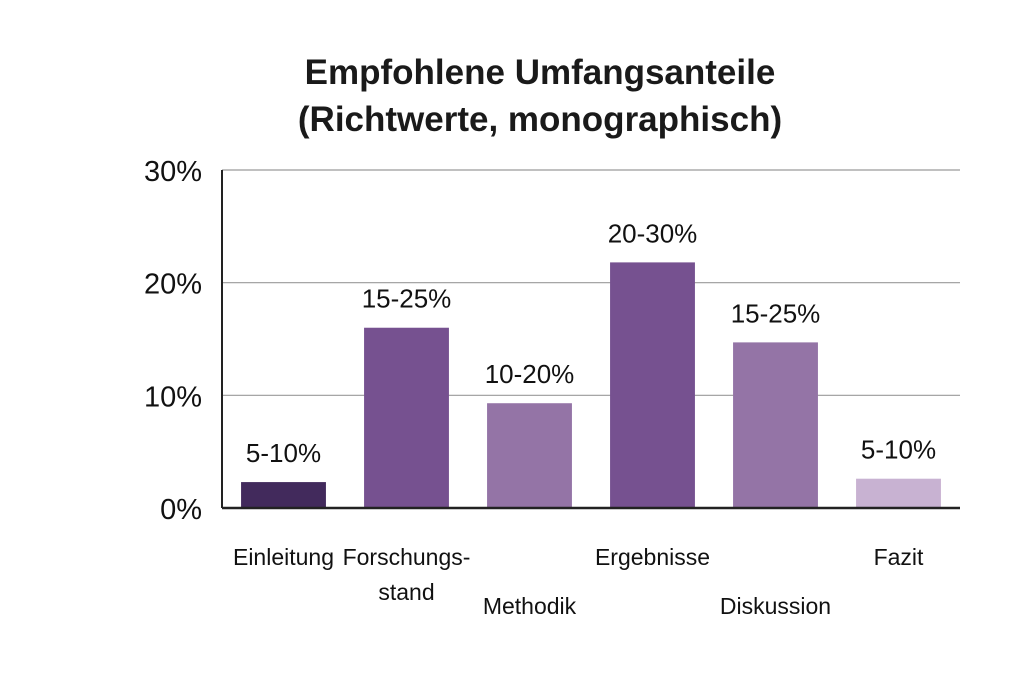 This screenshot has height=683, width=1024. What do you see at coordinates (653, 233) in the screenshot?
I see `data-label: 20-30%` at bounding box center [653, 233].